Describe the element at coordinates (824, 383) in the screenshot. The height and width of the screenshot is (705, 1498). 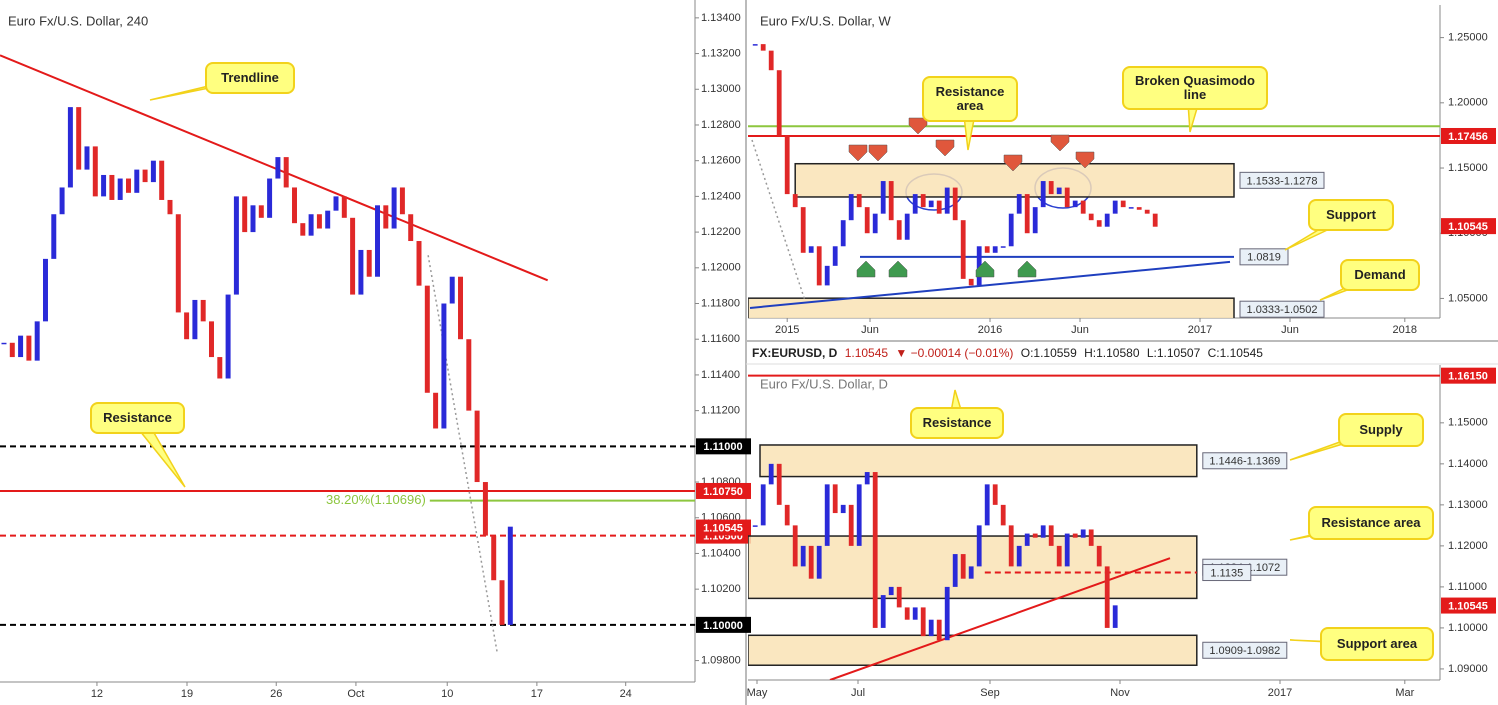
I see `panel-title: Euro Fx/U.S. Dollar, D` at that location.